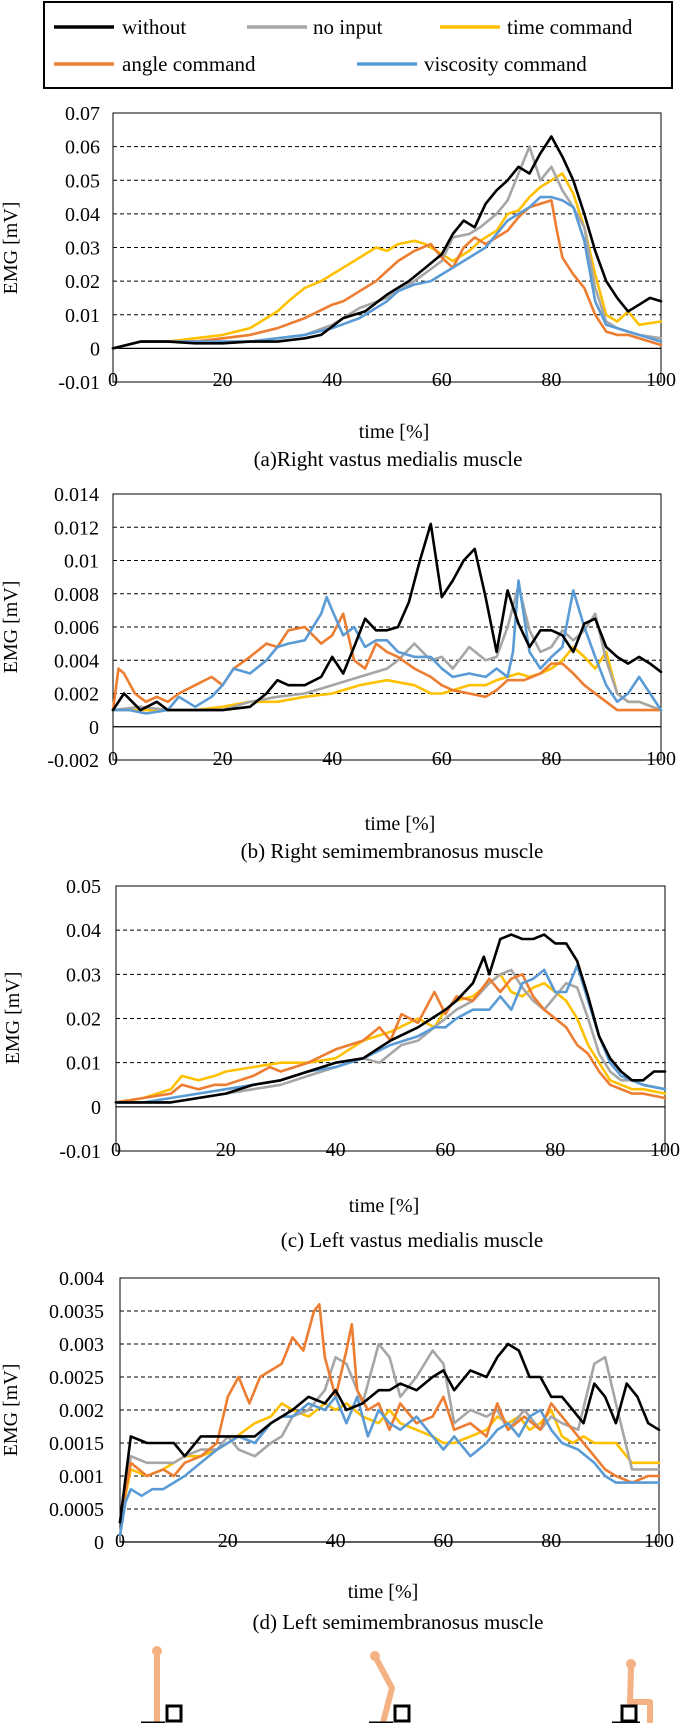 The height and width of the screenshot is (1723, 685). What do you see at coordinates (76, 528) in the screenshot?
I see `ytick-label-b-7: 0.012` at bounding box center [76, 528].